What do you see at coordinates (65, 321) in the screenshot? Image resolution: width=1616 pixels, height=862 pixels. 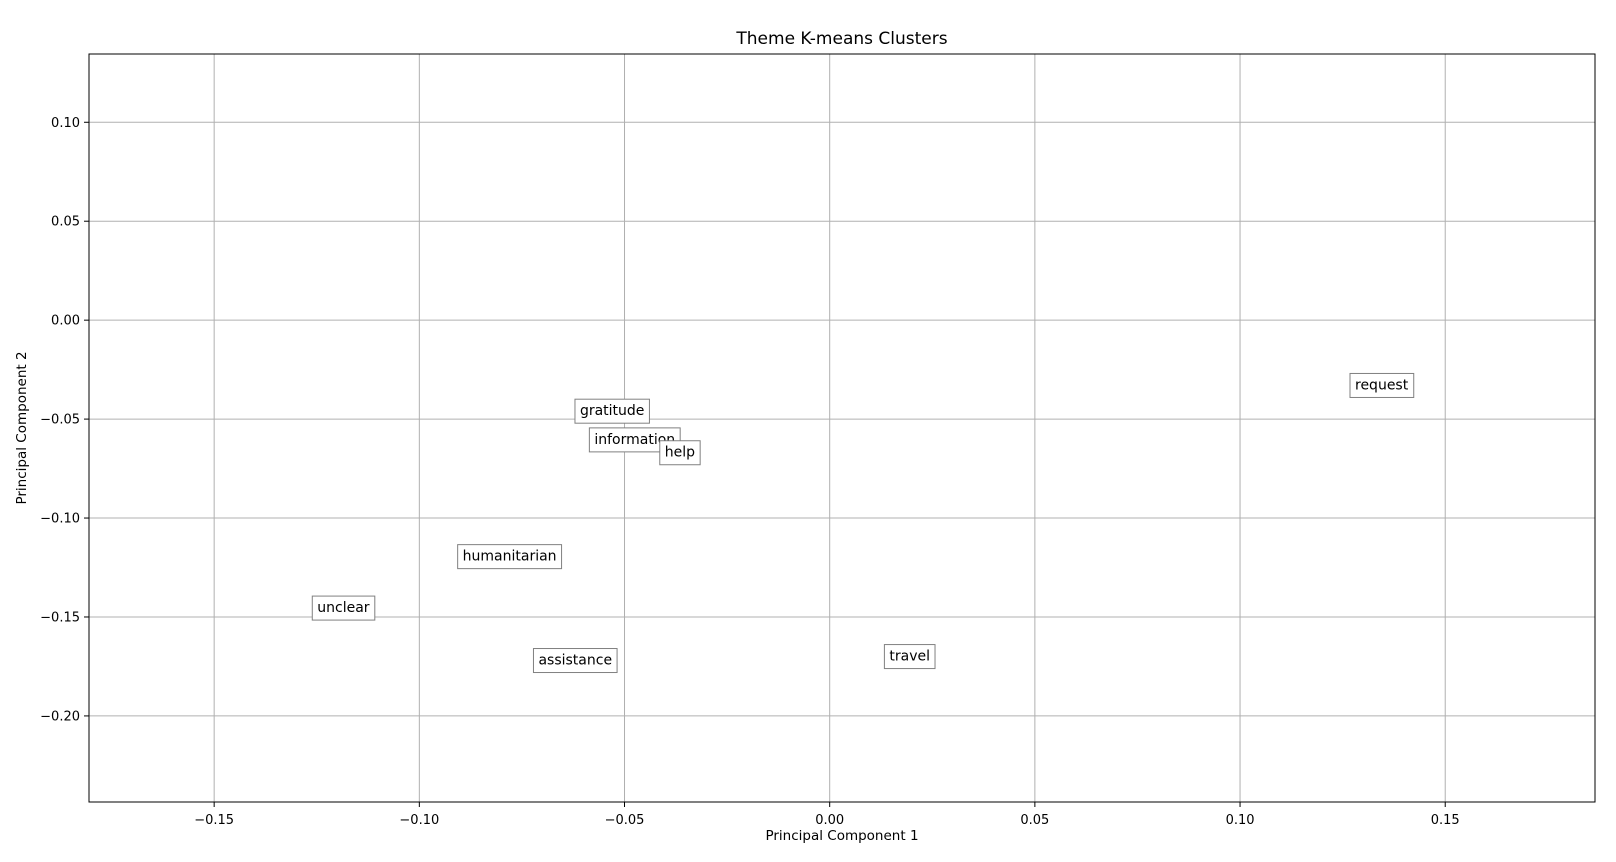 I see `y-tick-label: 0.00` at bounding box center [65, 321].